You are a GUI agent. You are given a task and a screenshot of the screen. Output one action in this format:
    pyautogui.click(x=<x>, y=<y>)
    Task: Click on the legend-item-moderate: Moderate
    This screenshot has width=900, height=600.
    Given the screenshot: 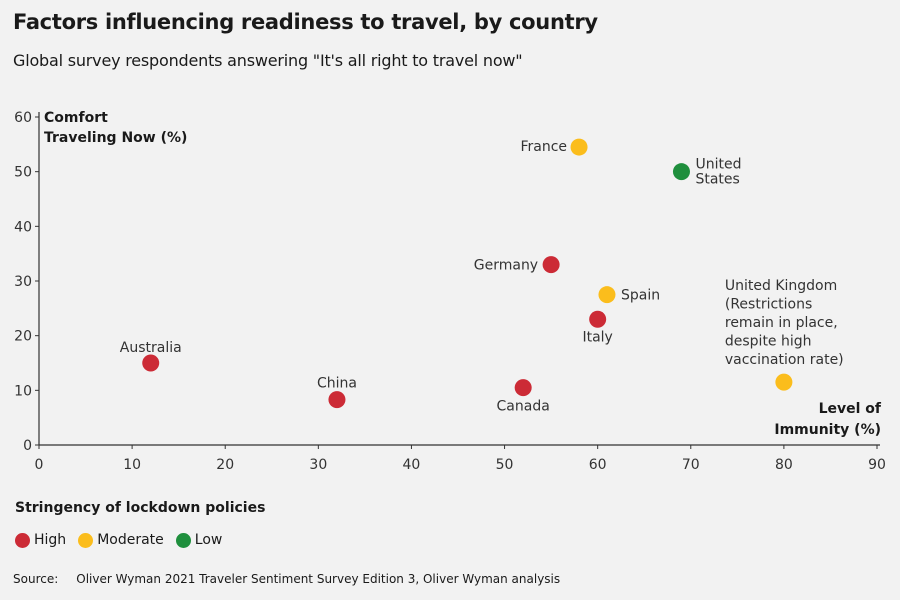 What is the action you would take?
    pyautogui.click(x=121, y=540)
    